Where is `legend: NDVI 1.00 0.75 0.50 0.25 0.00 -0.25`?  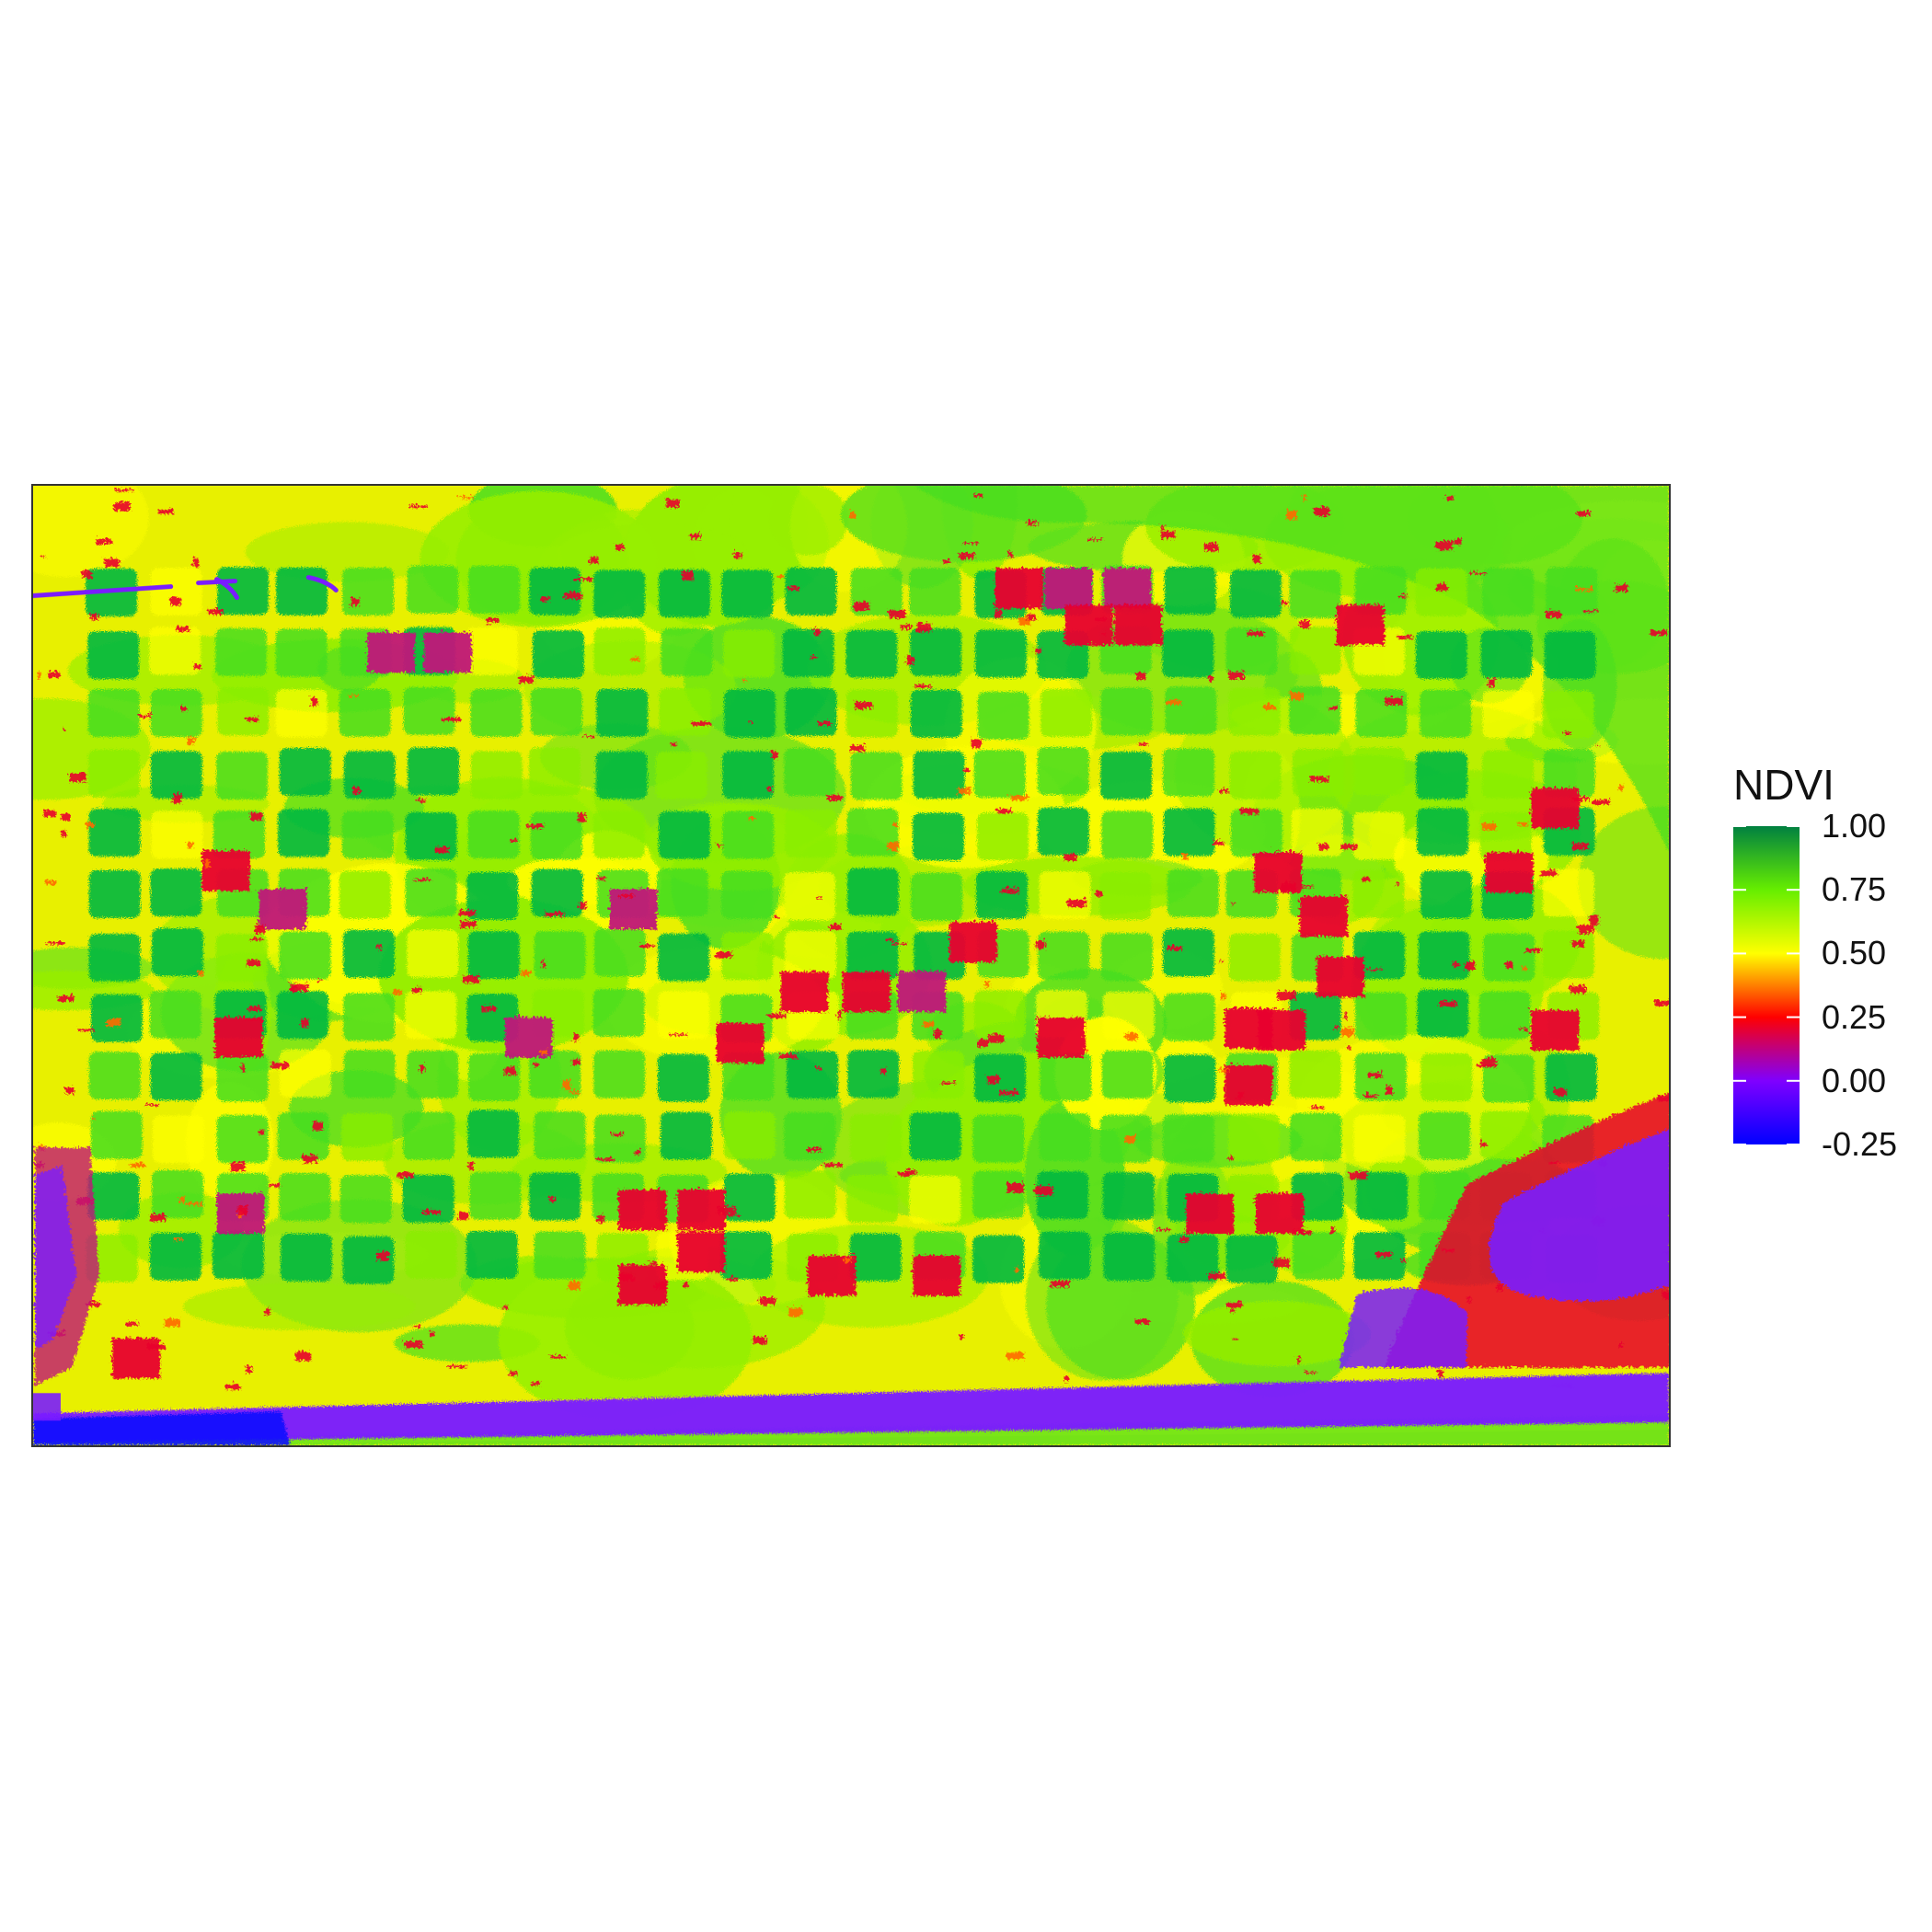
legend: NDVI 1.00 0.75 0.50 0.25 0.00 -0.25 is located at coordinates (1832, 971).